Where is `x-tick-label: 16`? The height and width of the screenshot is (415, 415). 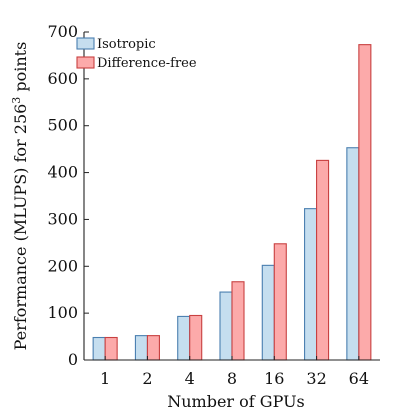
x-tick-label: 16 is located at coordinates (274, 378).